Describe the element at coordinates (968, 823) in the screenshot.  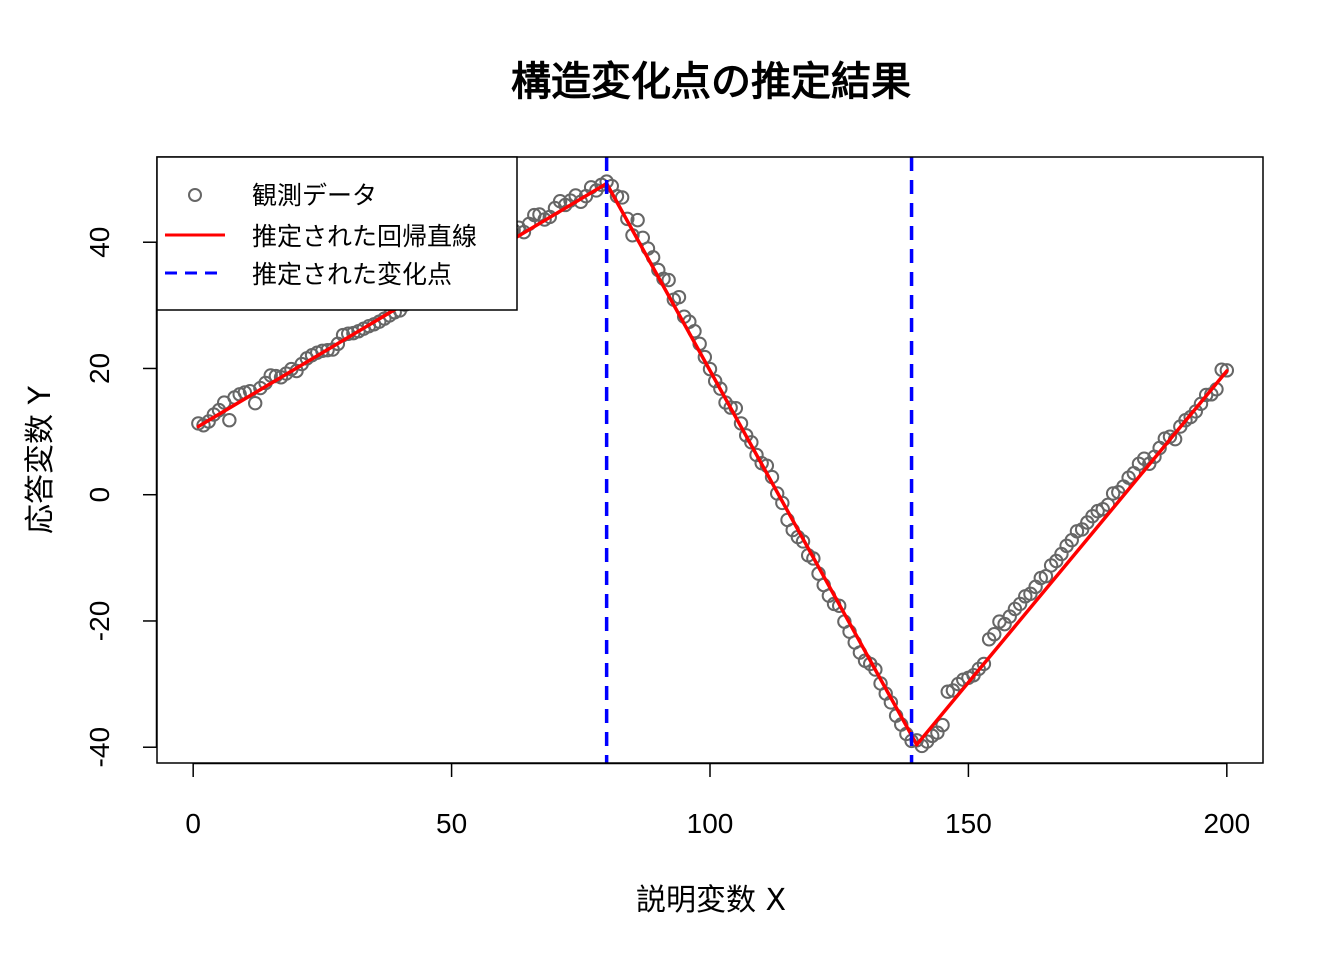
I see `x-tick-label: 150` at that location.